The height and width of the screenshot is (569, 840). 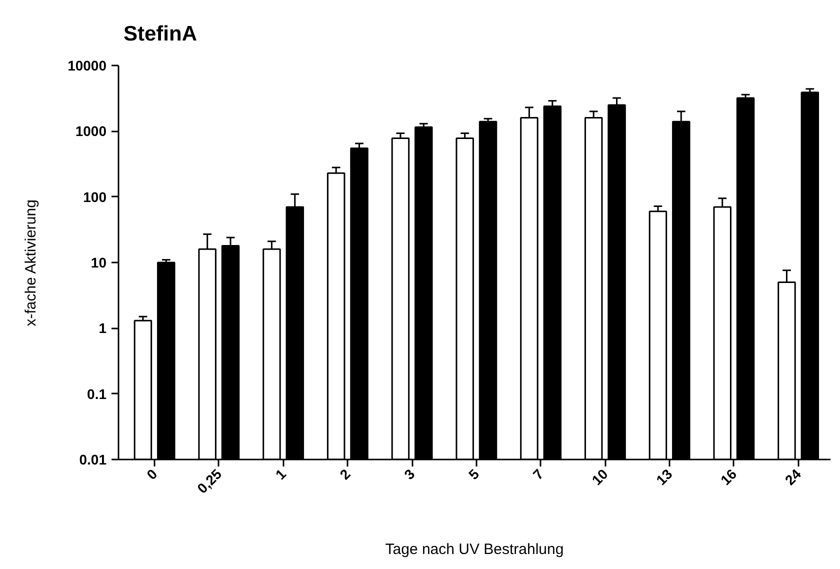 What do you see at coordinates (91, 131) in the screenshot?
I see `y-tick-label: 1000` at bounding box center [91, 131].